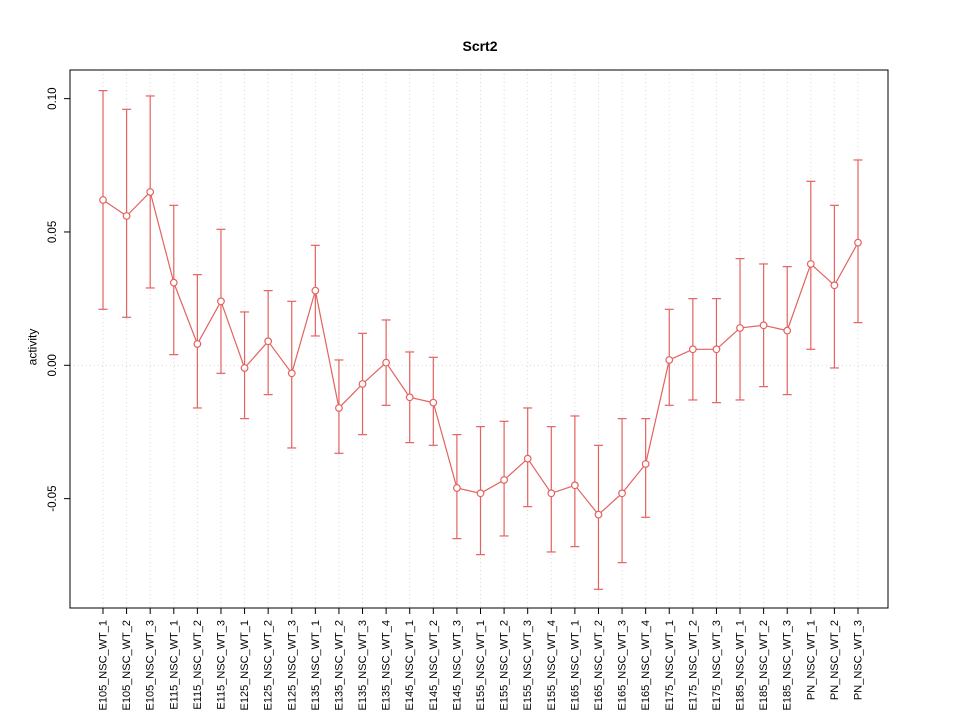  Describe the element at coordinates (316, 665) in the screenshot. I see `x-tick-label: E135_NSC_WT_1` at that location.